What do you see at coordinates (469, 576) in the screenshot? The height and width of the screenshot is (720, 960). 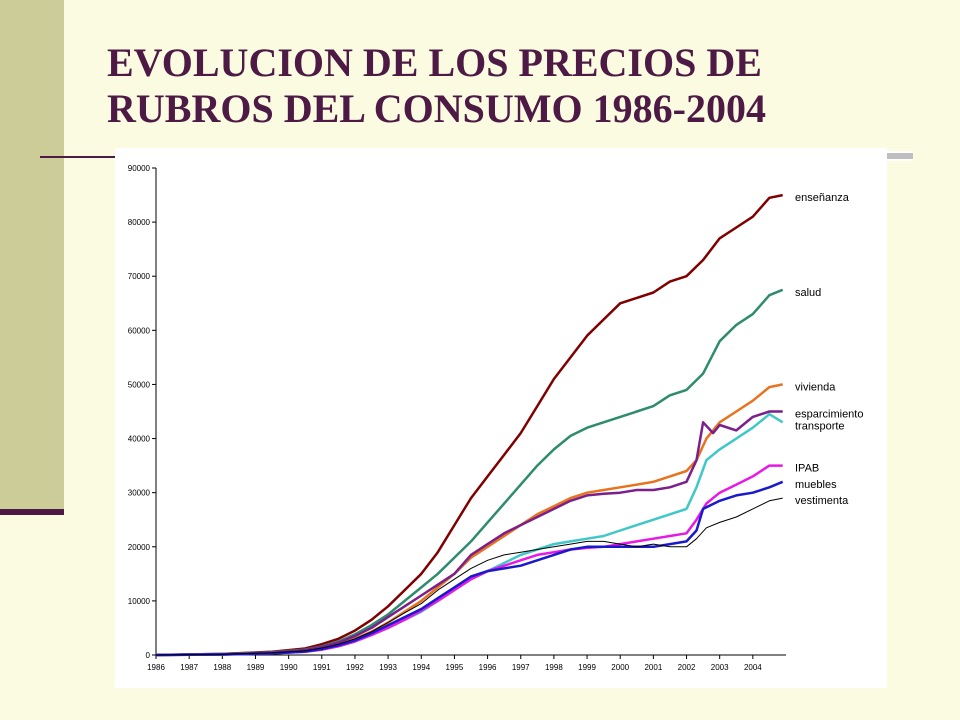 I see `series-line-vestimenta` at bounding box center [469, 576].